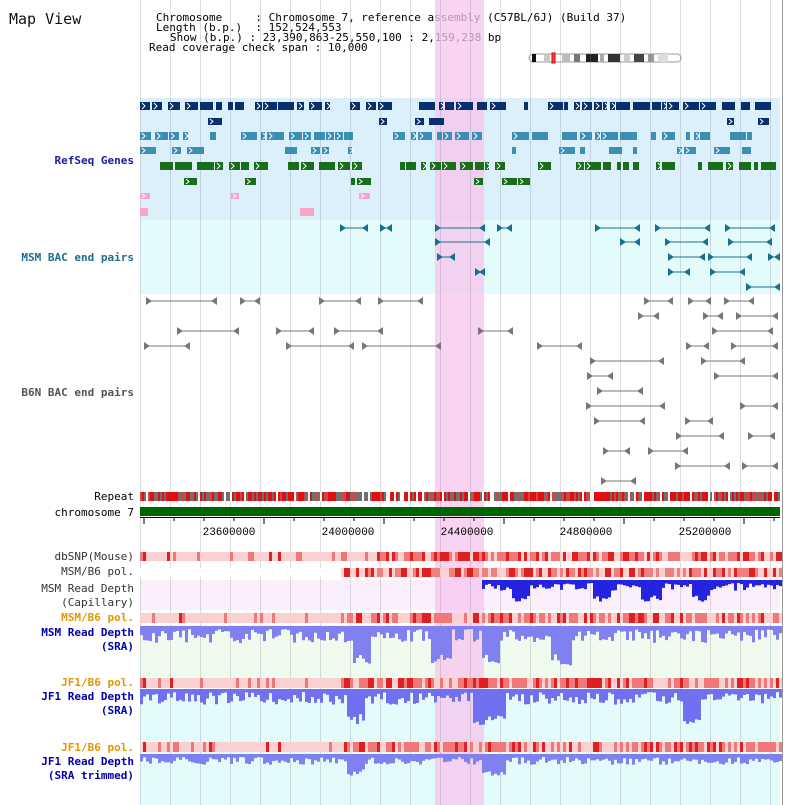 The image size is (800, 805). Describe the element at coordinates (782, 402) in the screenshot. I see `right-border` at that location.